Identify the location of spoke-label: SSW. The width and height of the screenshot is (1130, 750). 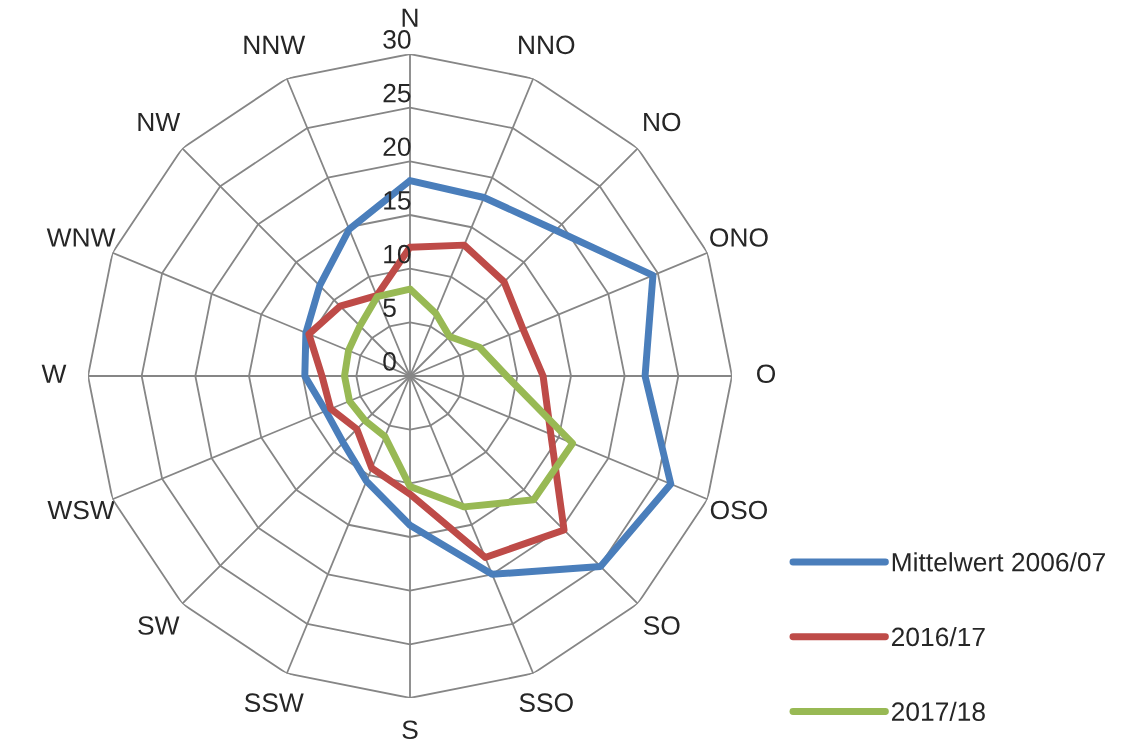
(274, 703).